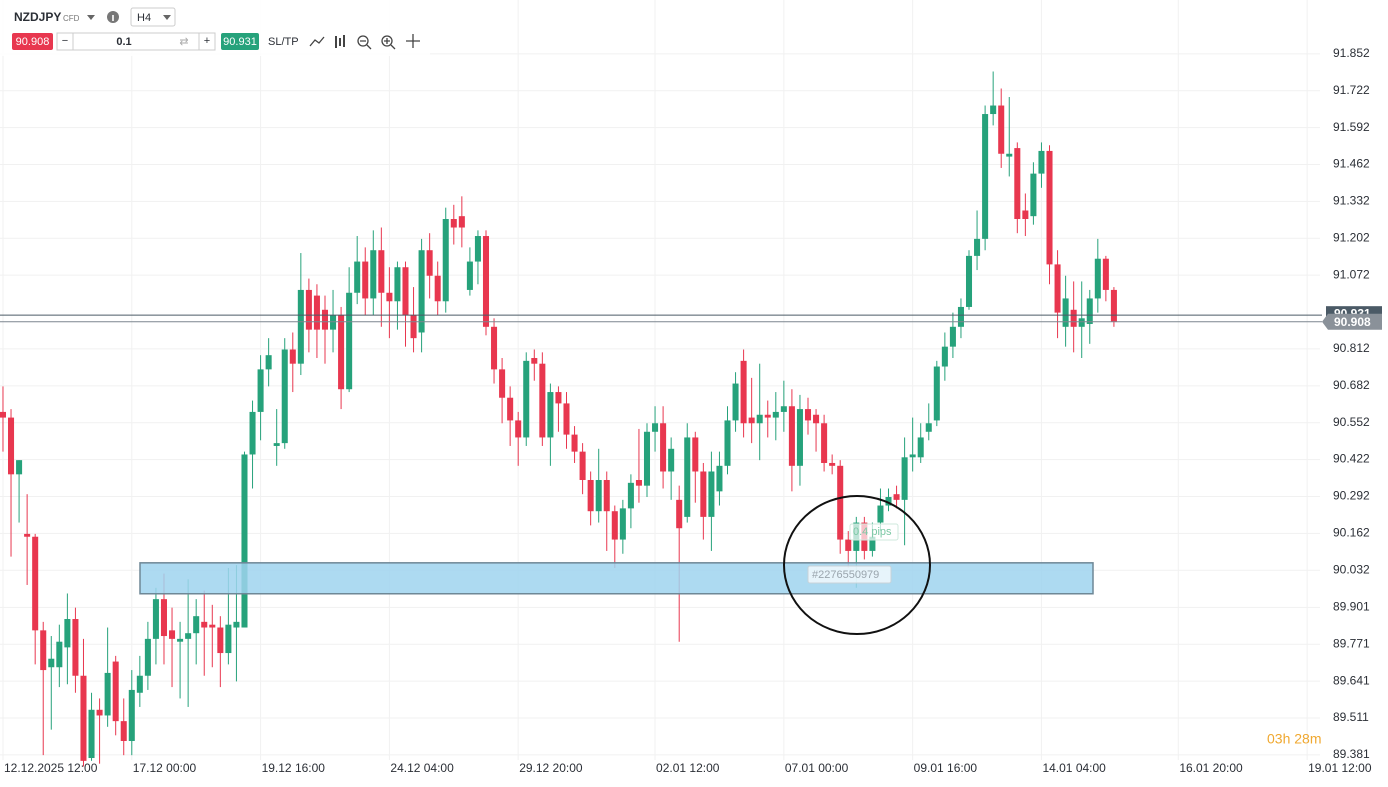 The image size is (1388, 787). I want to click on line-tool, so click(317, 41).